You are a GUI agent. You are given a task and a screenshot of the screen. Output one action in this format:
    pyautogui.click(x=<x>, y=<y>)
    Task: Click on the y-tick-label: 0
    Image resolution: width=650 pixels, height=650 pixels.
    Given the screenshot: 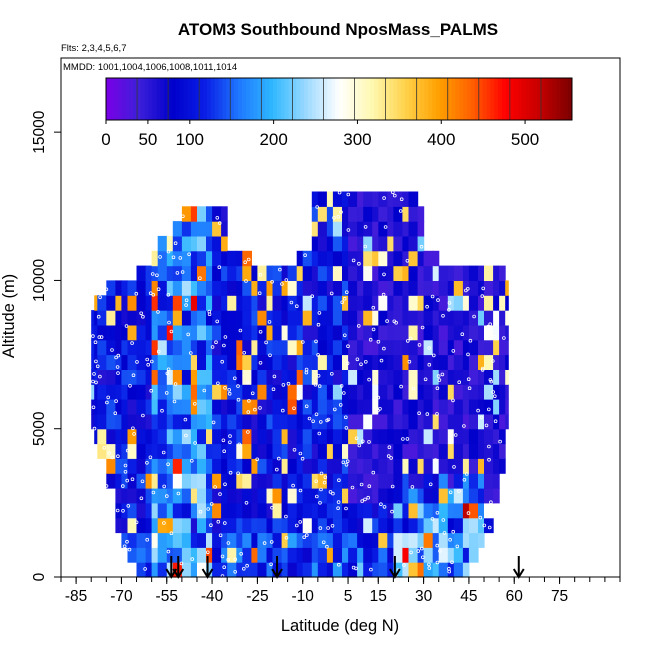 What is the action you would take?
    pyautogui.click(x=39, y=576)
    